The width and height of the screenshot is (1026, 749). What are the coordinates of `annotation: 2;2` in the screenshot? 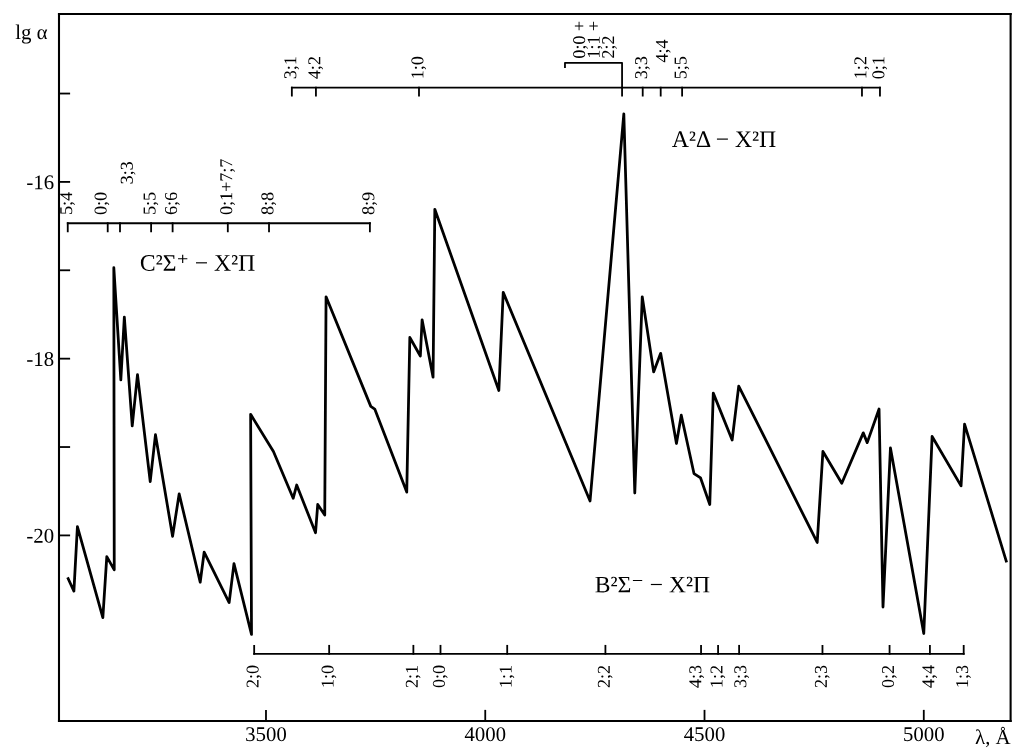 It's located at (605, 676).